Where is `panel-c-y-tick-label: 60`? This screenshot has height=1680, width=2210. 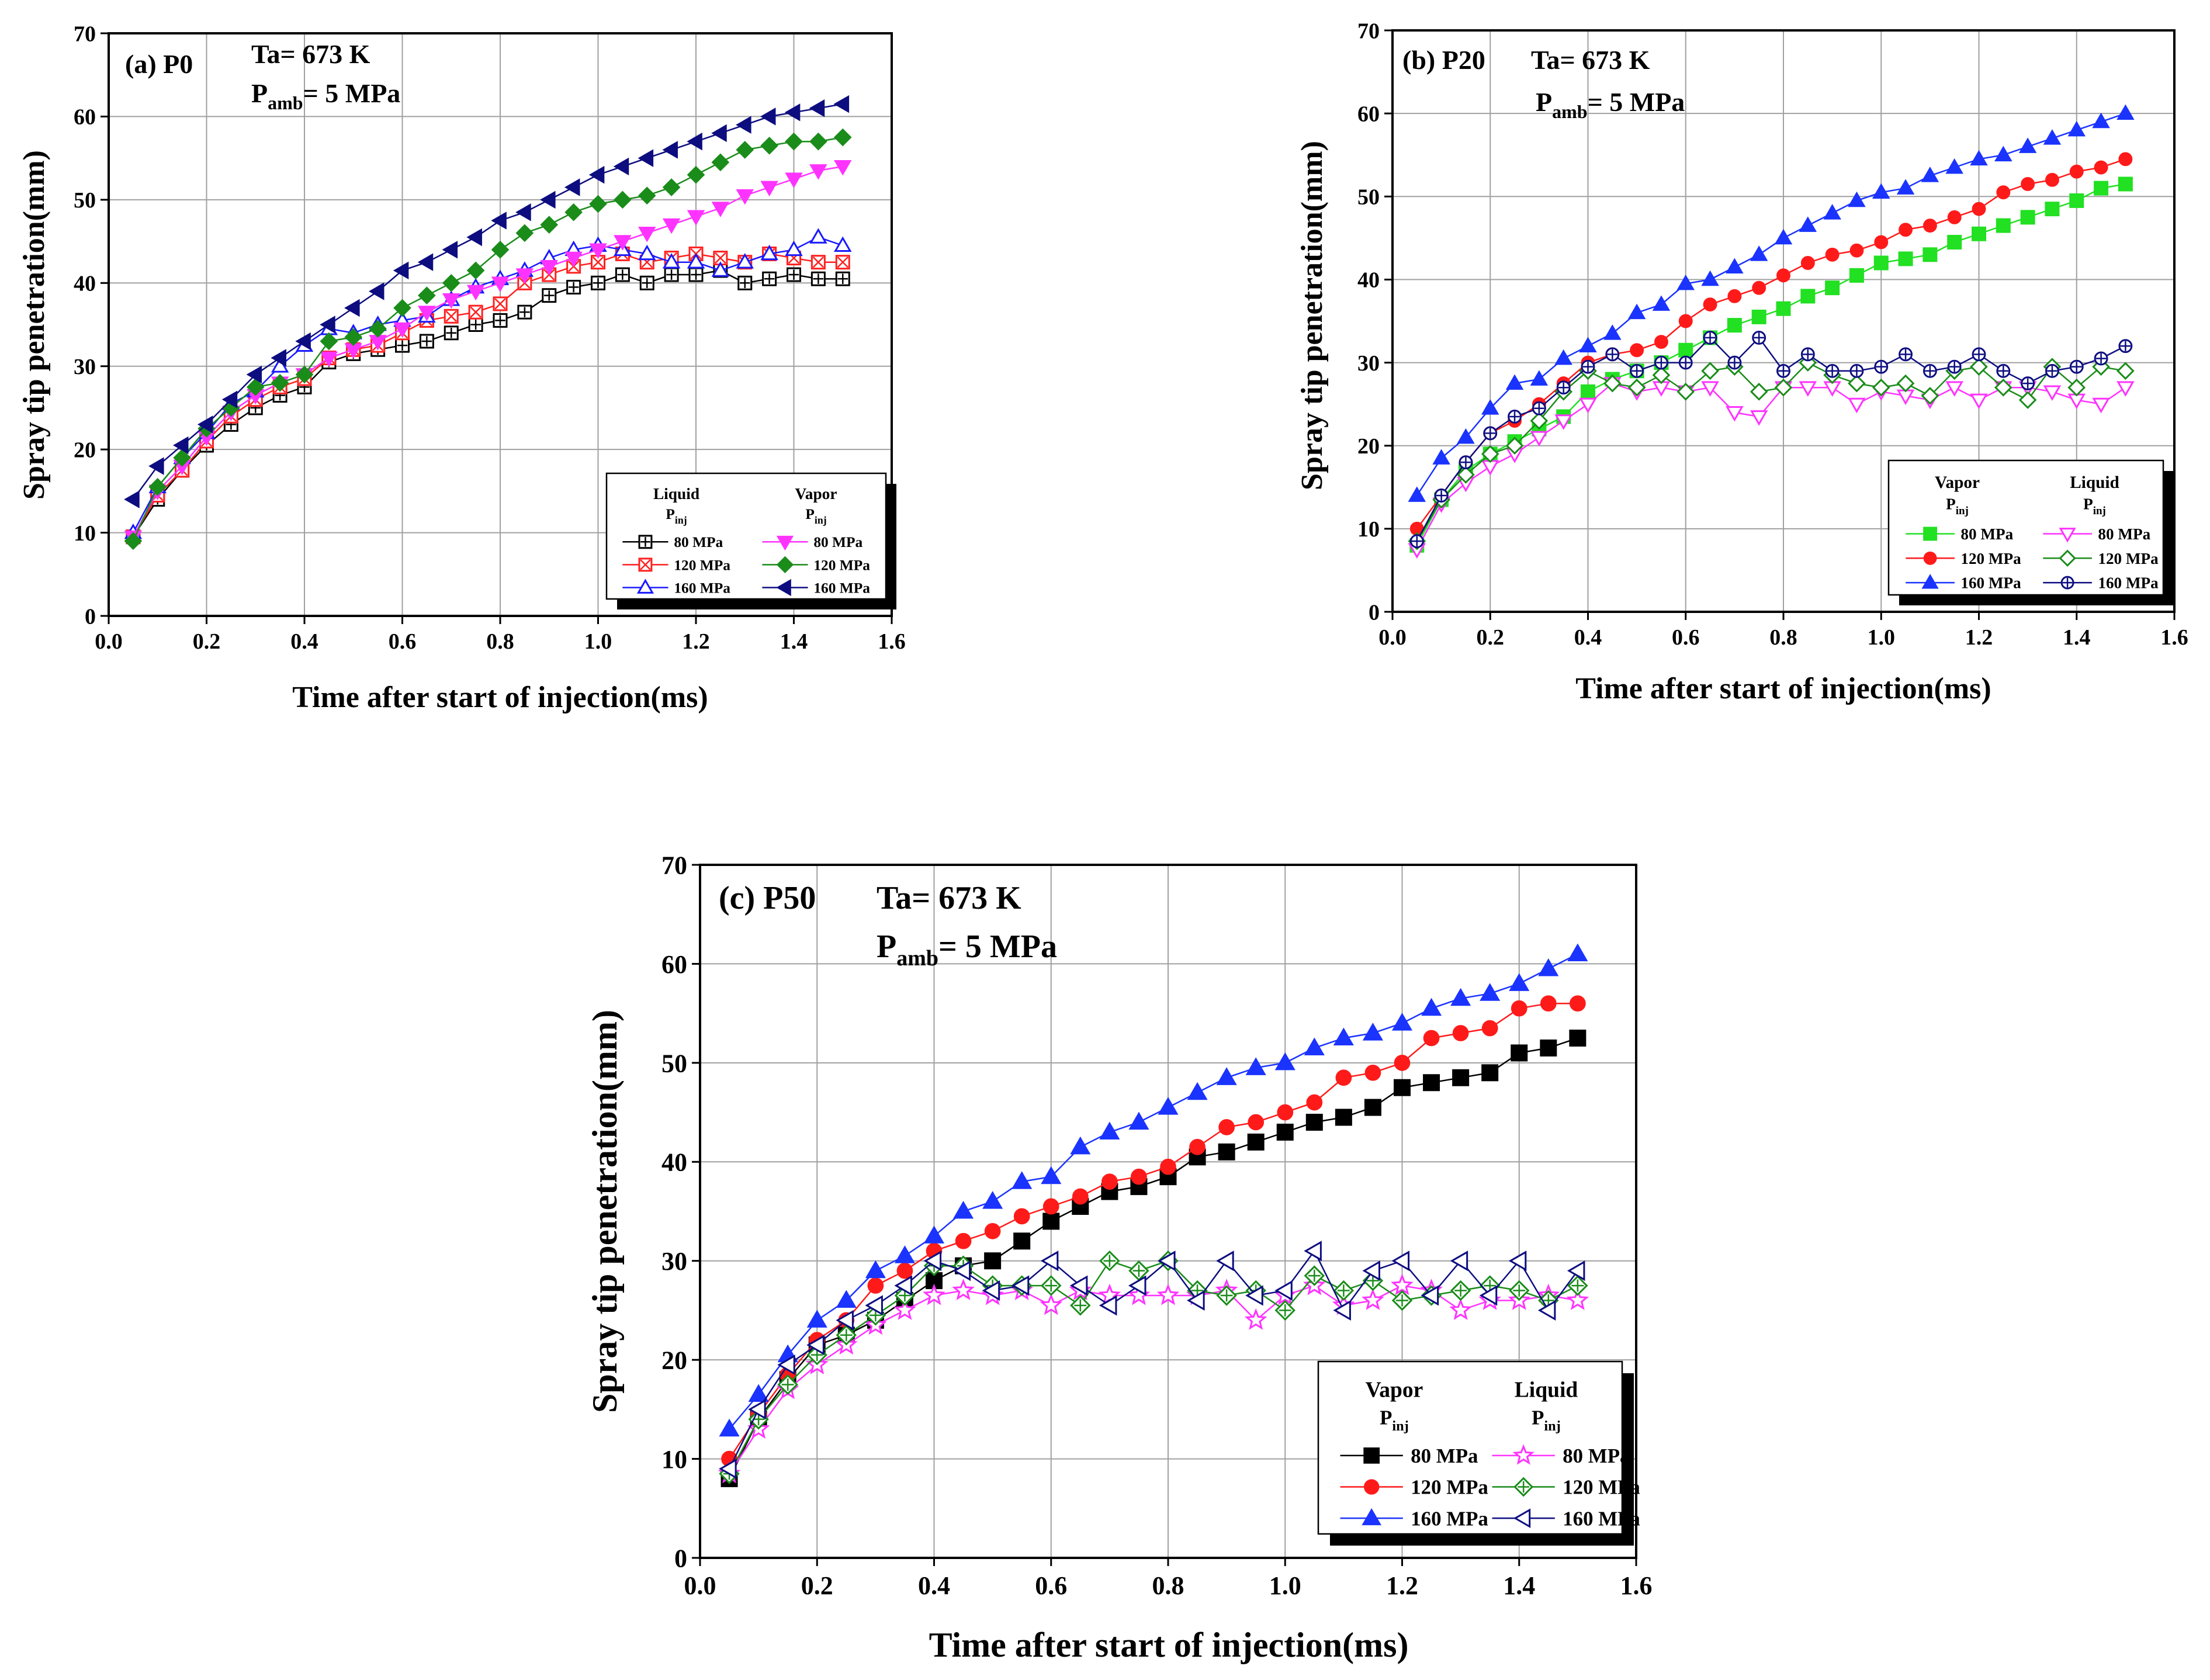
panel-c-y-tick-label: 60 is located at coordinates (674, 964).